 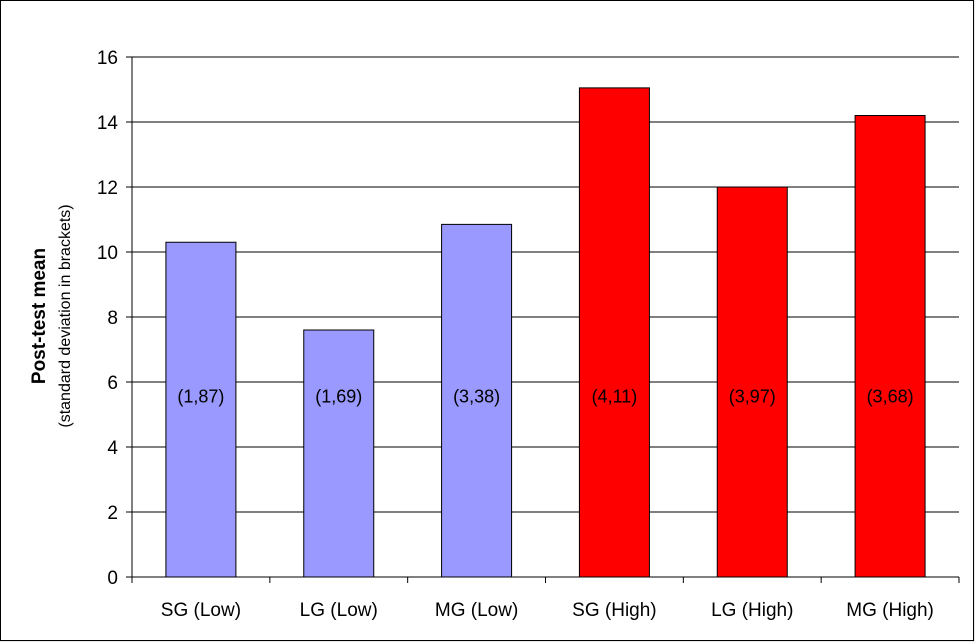 I want to click on y-tick-label: 4, so click(x=112, y=448).